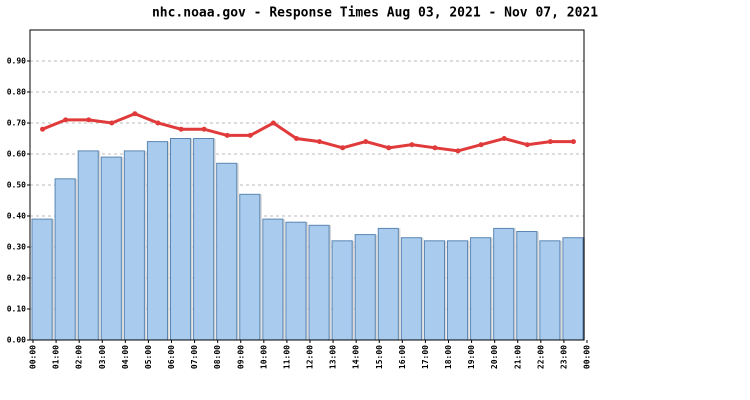 This screenshot has width=750, height=400. Describe the element at coordinates (402, 357) in the screenshot. I see `x-tick-label: 16:00` at that location.